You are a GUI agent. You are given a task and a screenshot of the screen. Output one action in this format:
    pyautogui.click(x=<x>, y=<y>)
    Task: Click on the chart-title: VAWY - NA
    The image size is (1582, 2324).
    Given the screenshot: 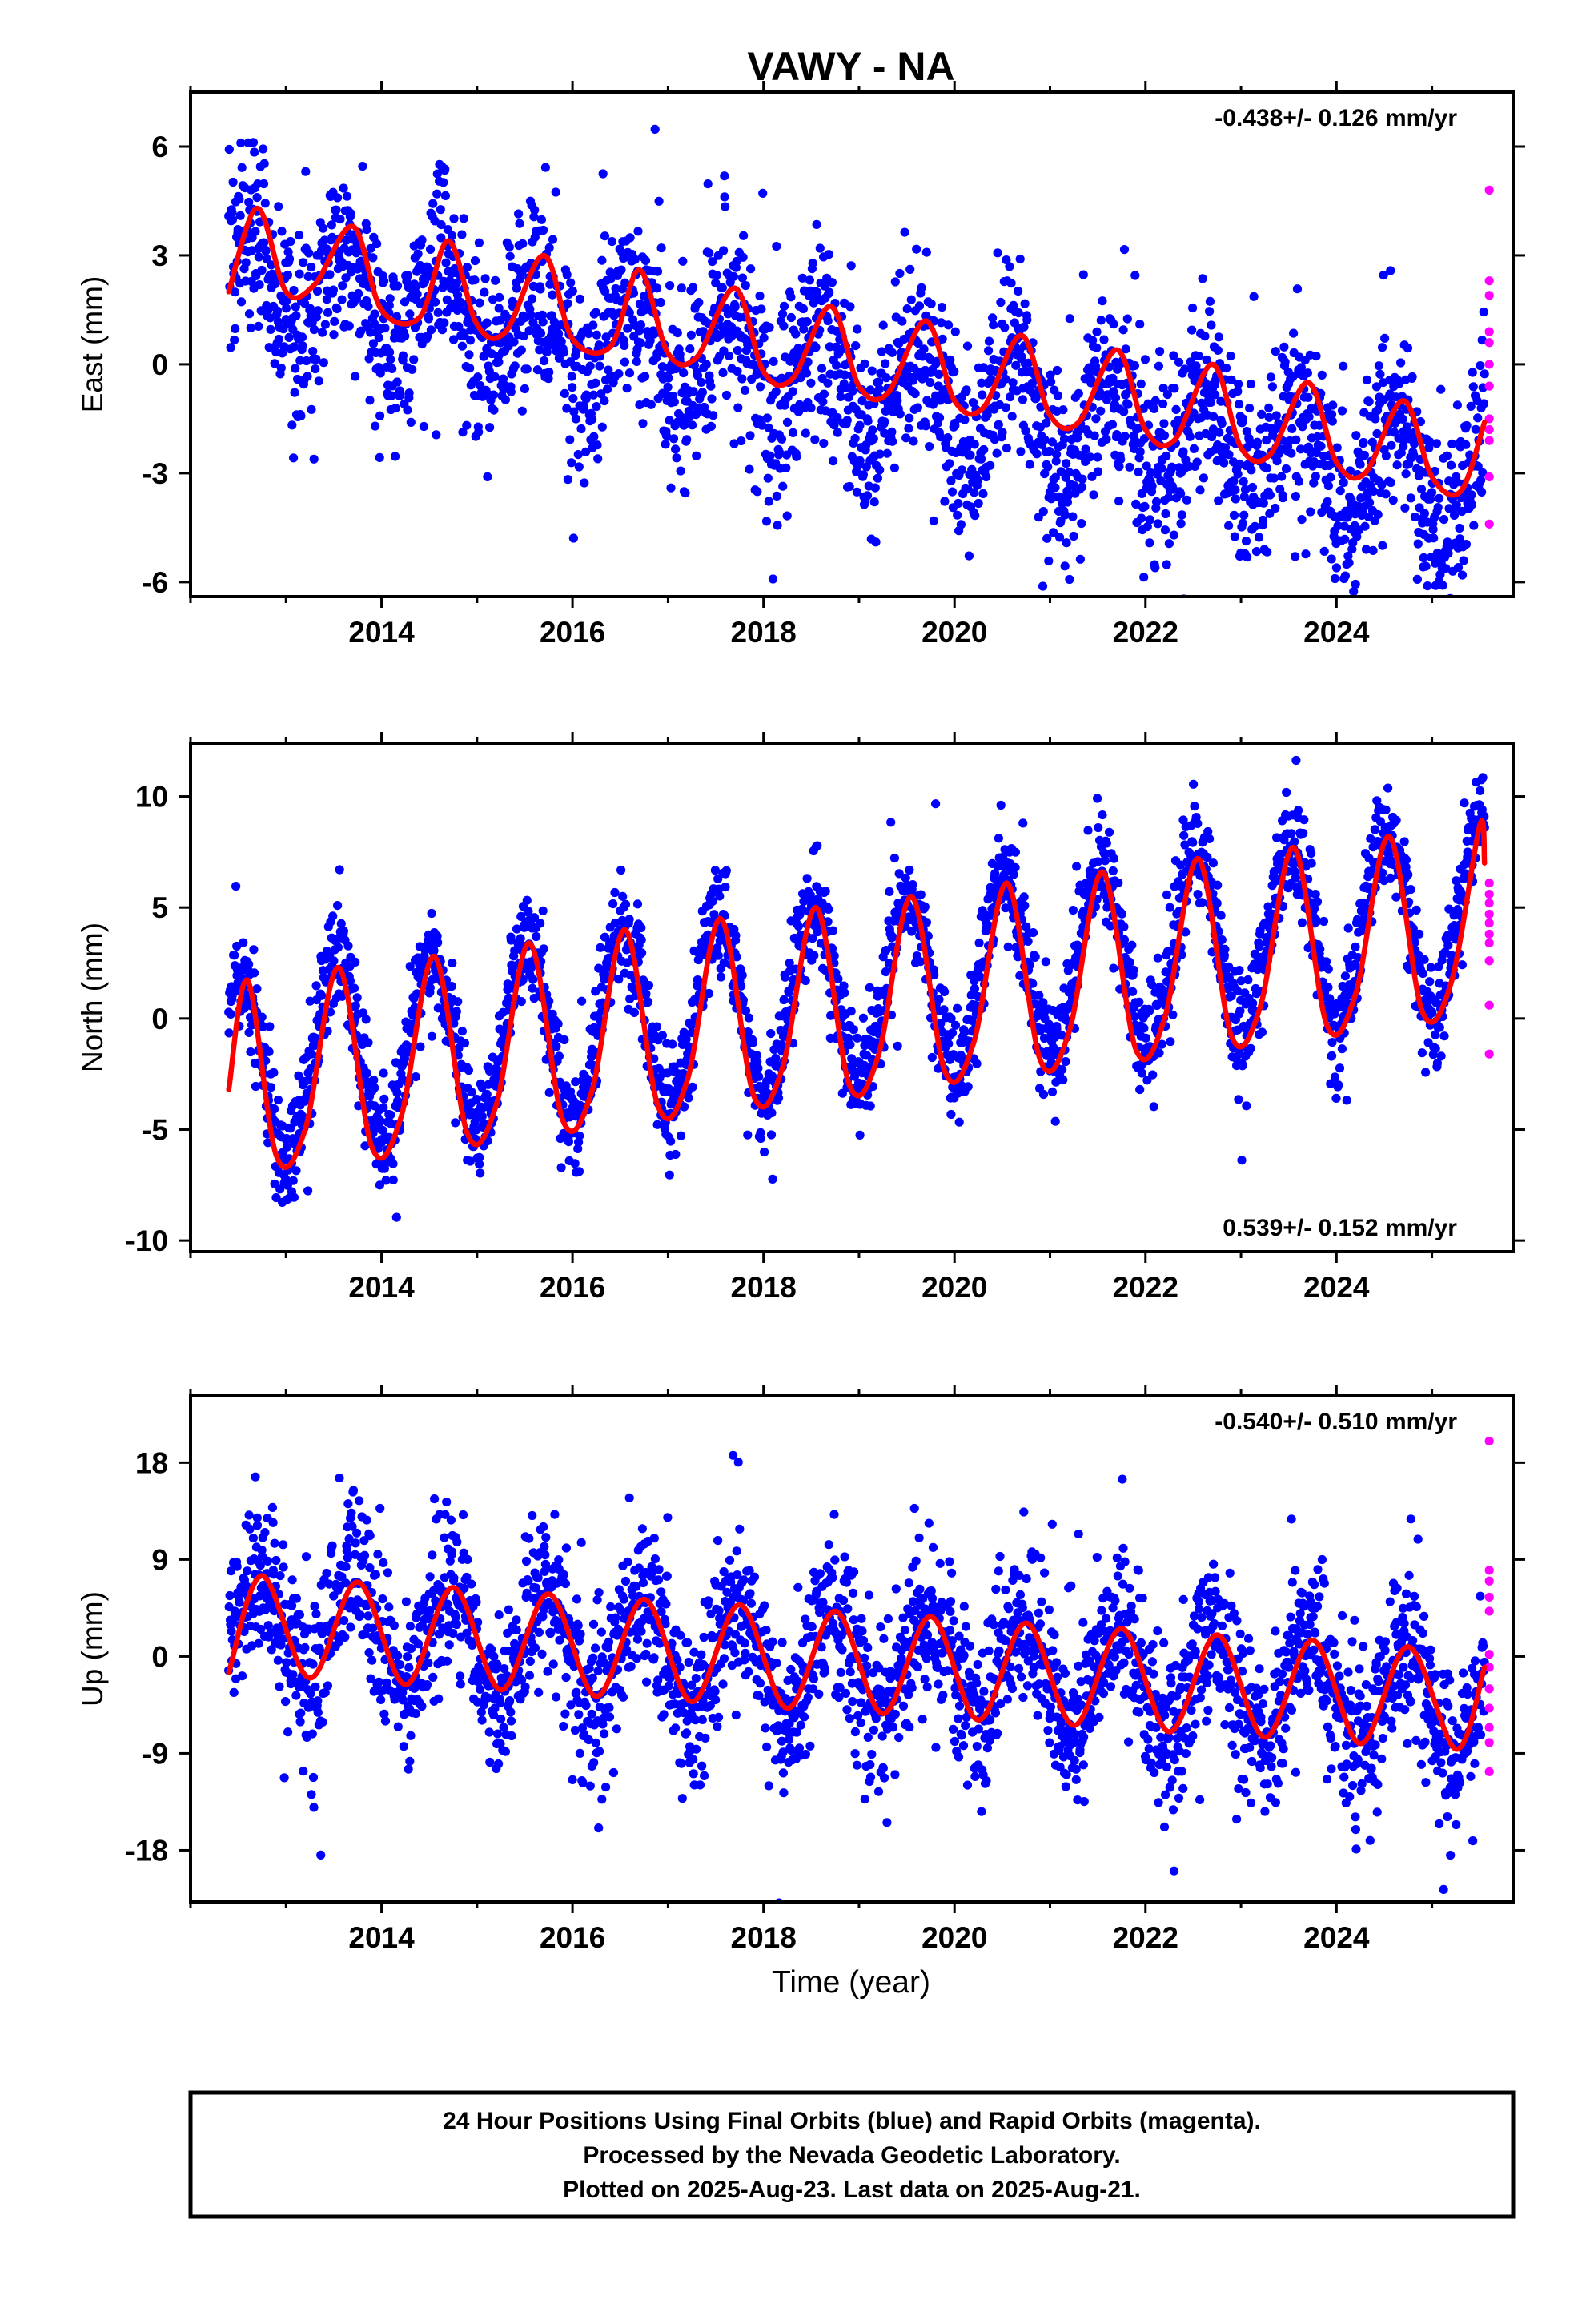 What is the action you would take?
    pyautogui.click(x=850, y=66)
    